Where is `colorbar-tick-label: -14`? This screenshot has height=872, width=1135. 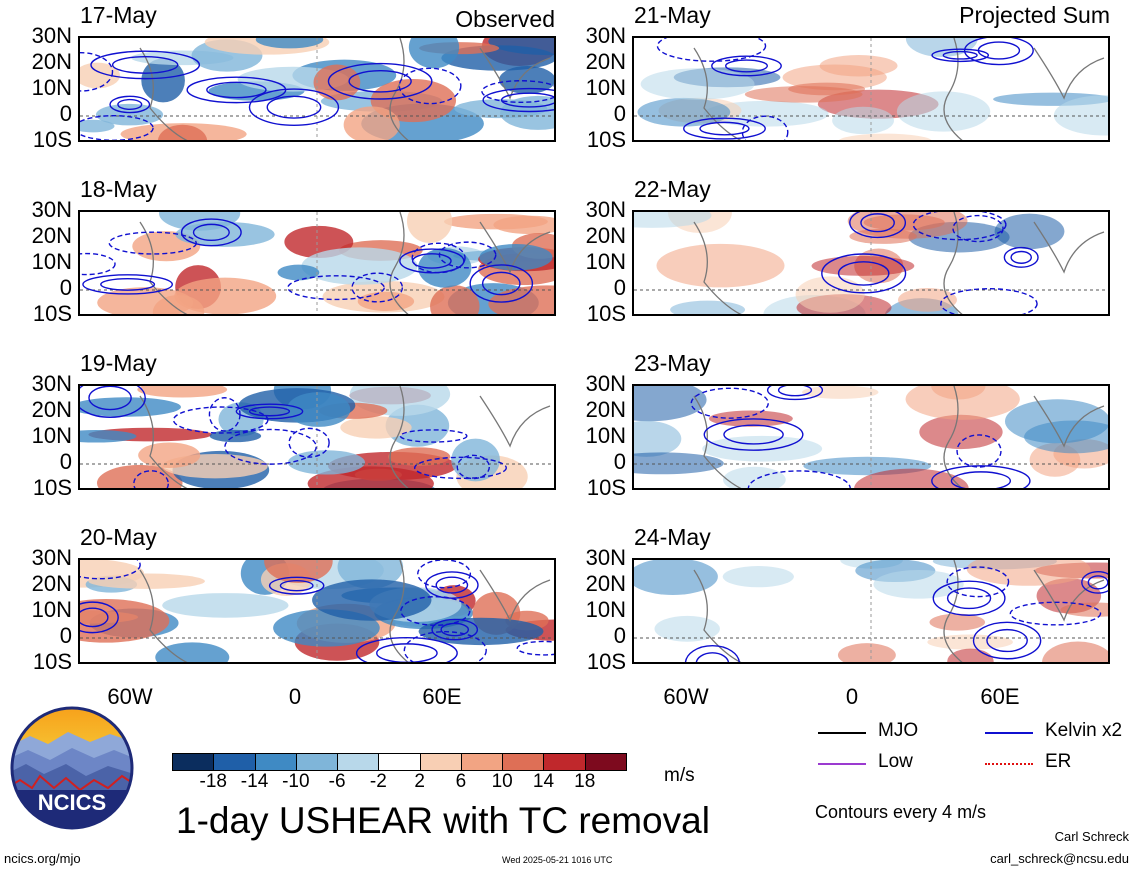 colorbar-tick-label: -14 is located at coordinates (254, 781).